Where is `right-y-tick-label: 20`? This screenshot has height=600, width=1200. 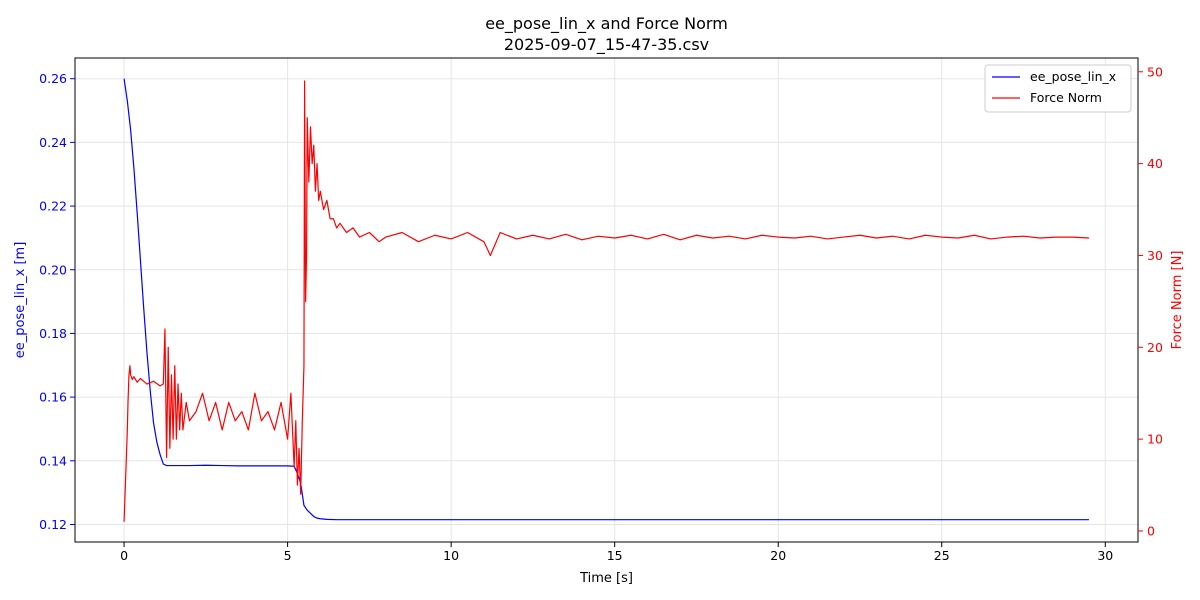 right-y-tick-label: 20 is located at coordinates (1155, 347).